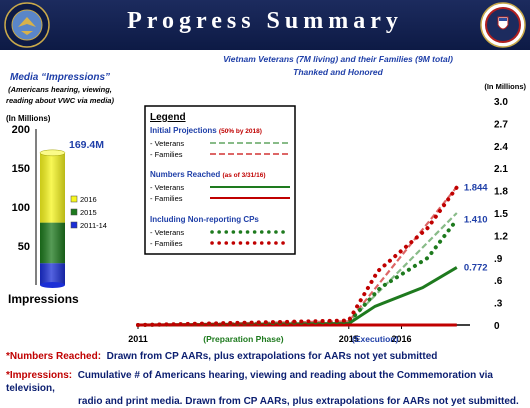 This screenshot has height=408, width=530. What do you see at coordinates (207, 174) in the screenshot?
I see `legend-group-reached: Numbers Reached (as of 3/31/16)` at bounding box center [207, 174].